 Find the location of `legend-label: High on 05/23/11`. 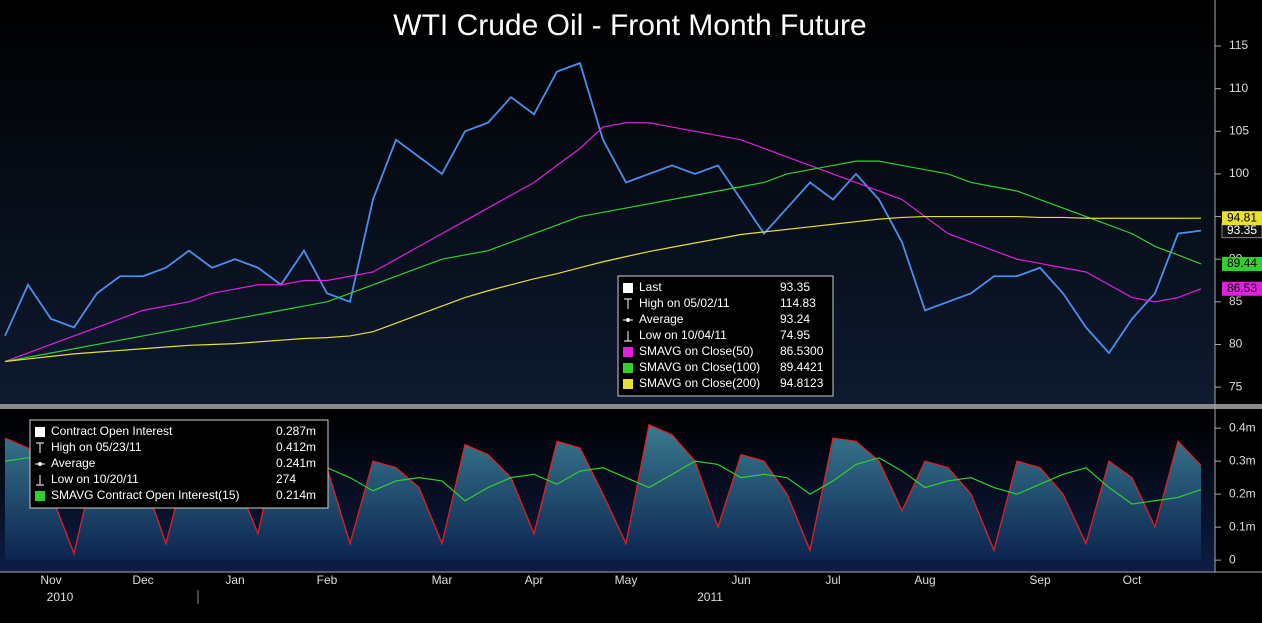

legend-label: High on 05/23/11 is located at coordinates (96, 447).